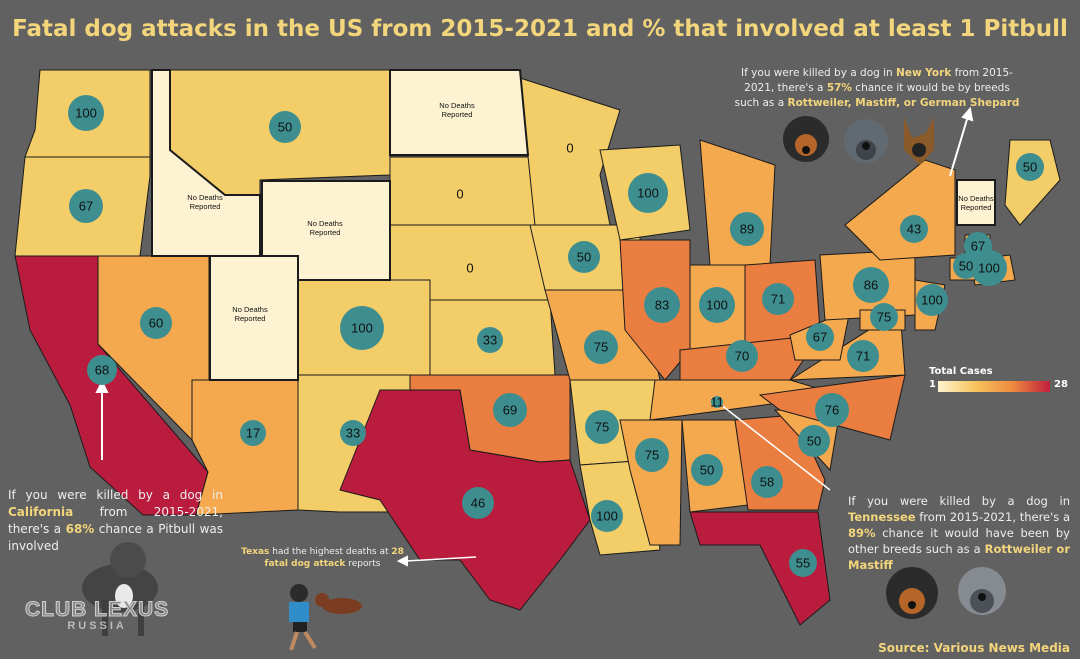  I want to click on state-pct-tx: 46, so click(478, 503).